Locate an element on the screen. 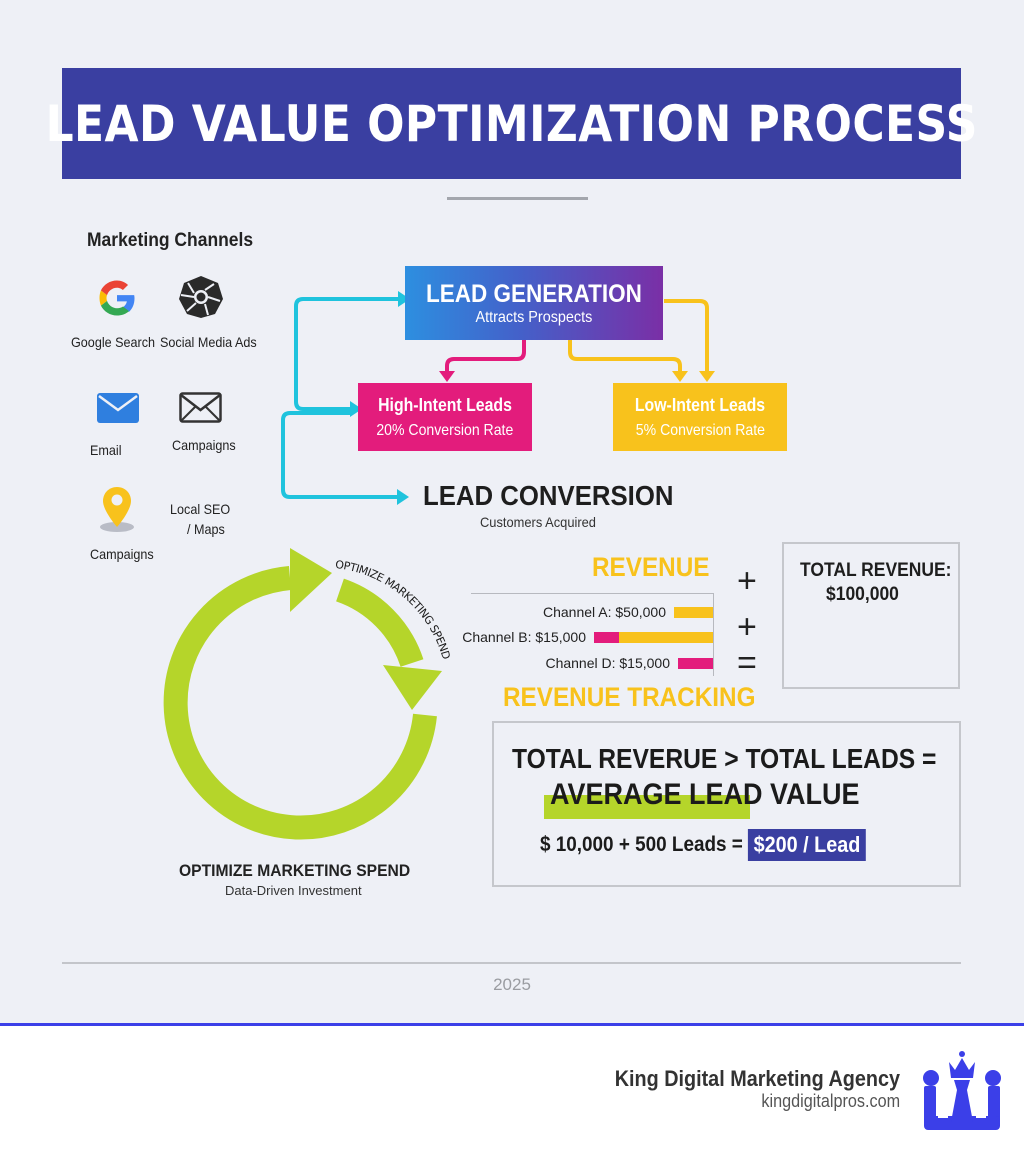 The height and width of the screenshot is (1154, 1024). channel-label-email: Email is located at coordinates (106, 450).